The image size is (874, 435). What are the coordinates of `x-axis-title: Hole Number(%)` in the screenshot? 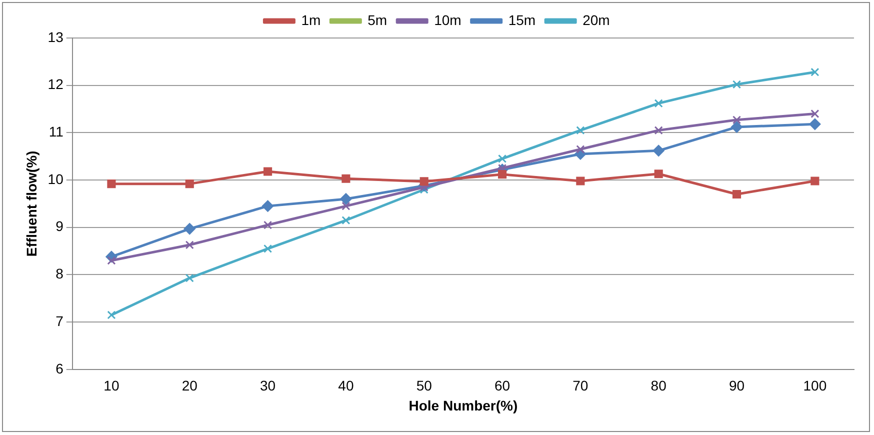 It's located at (463, 405).